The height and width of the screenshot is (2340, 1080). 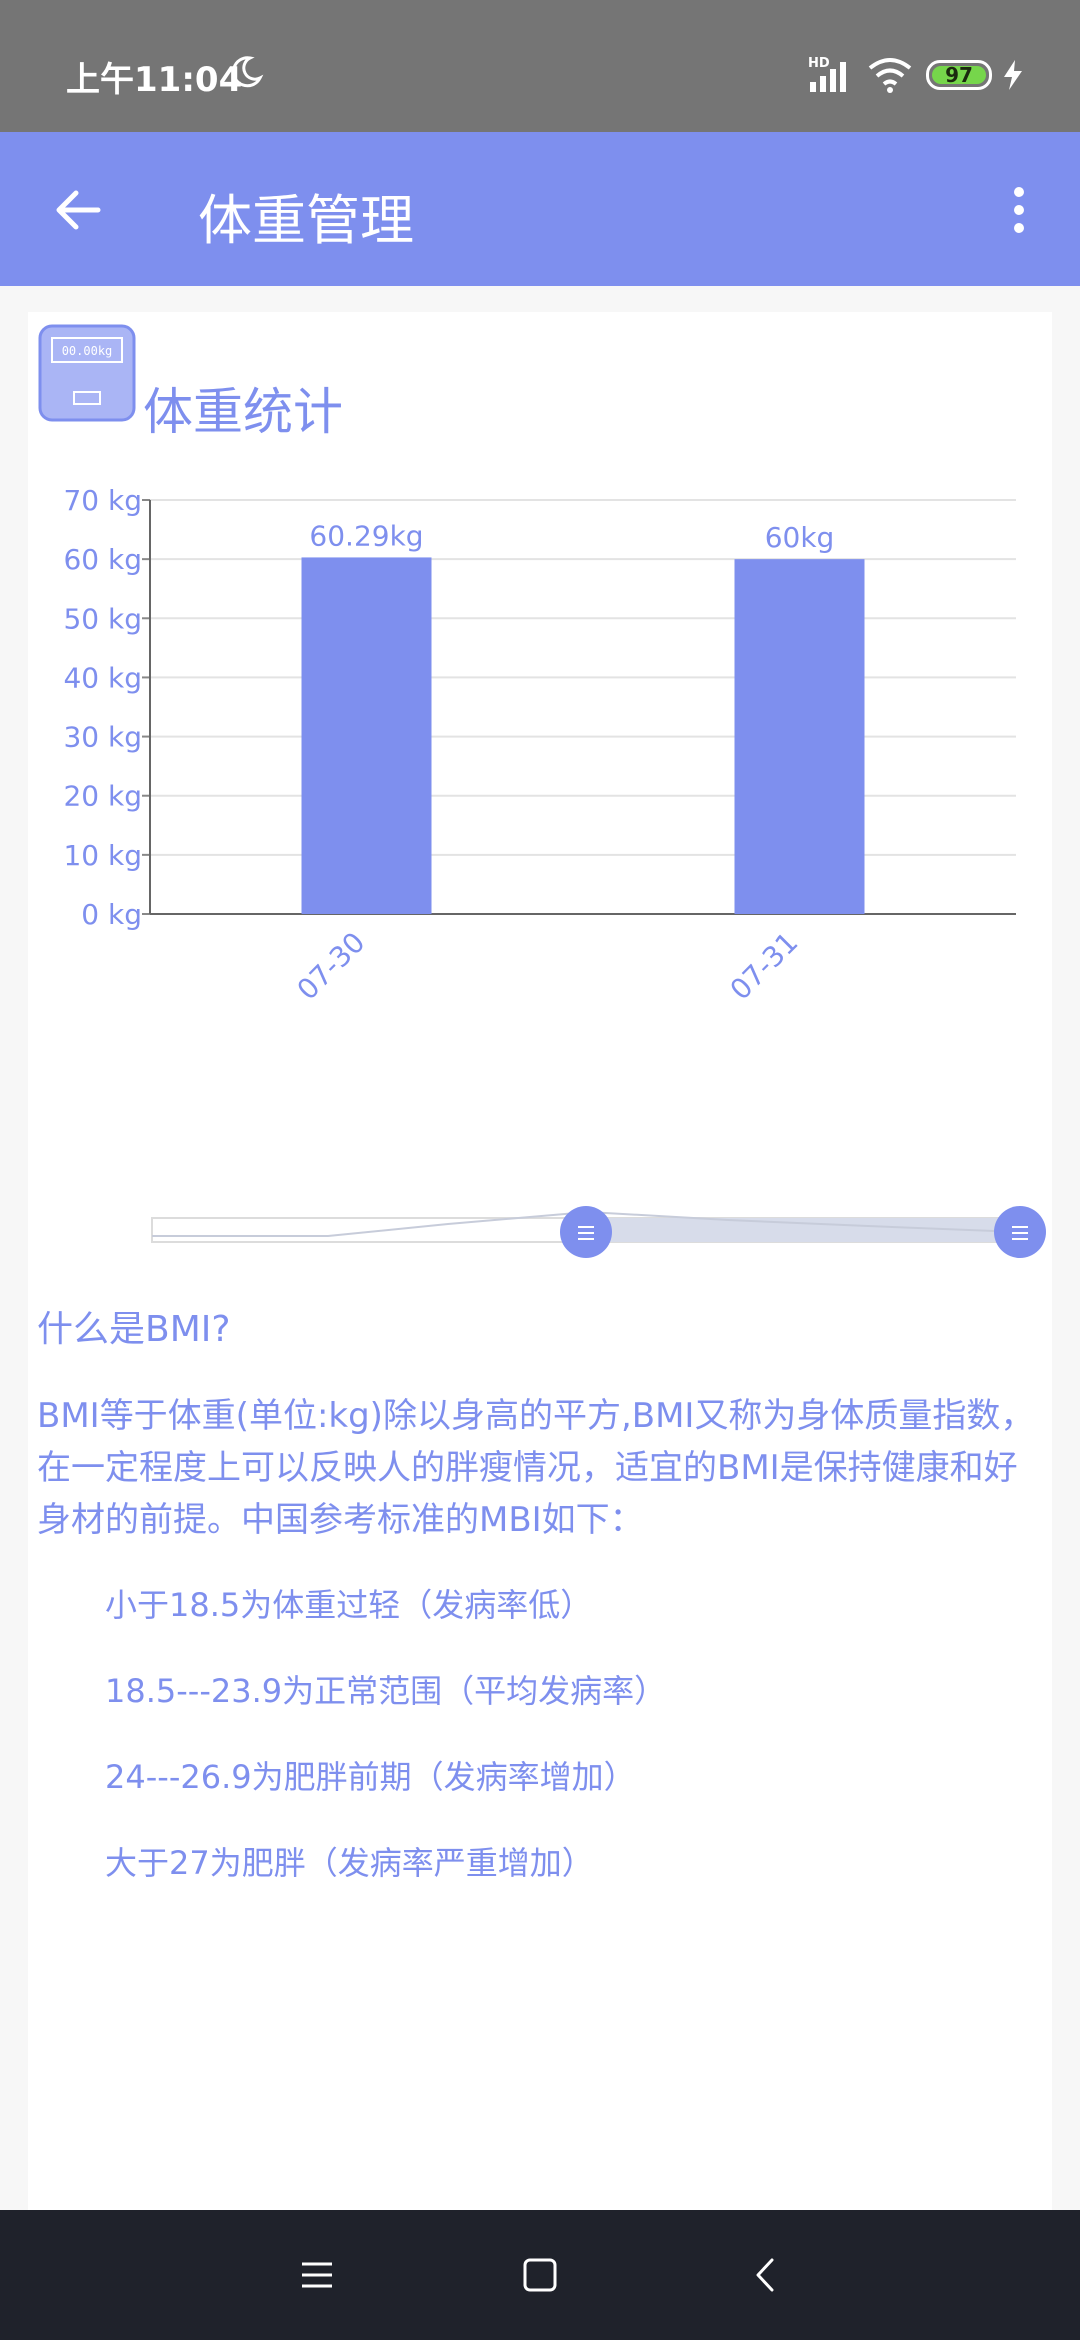 I want to click on y-tick-label: 10 kg, so click(x=102, y=855).